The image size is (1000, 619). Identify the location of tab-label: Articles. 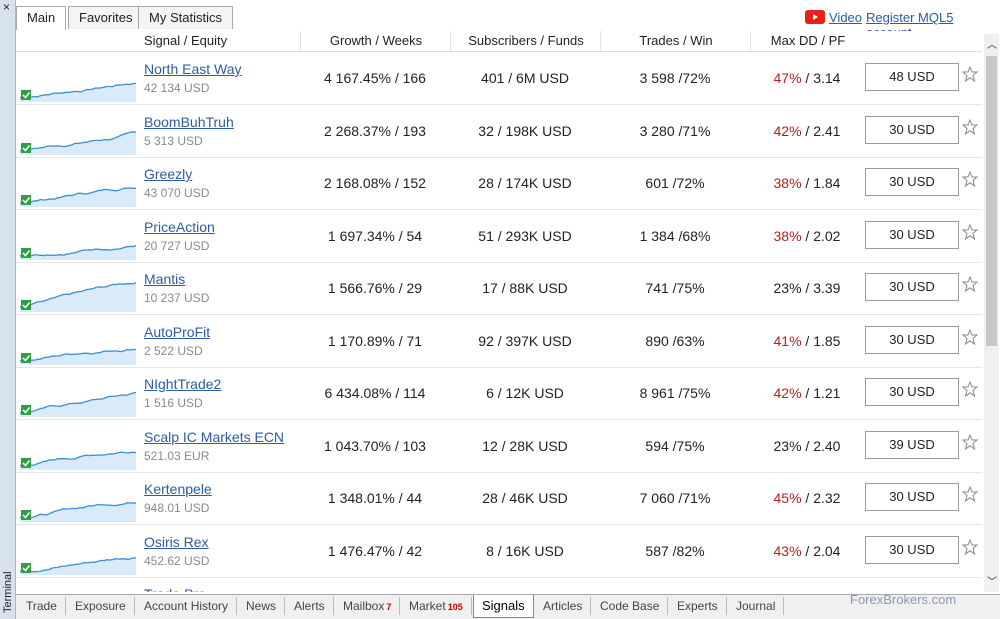
(563, 606).